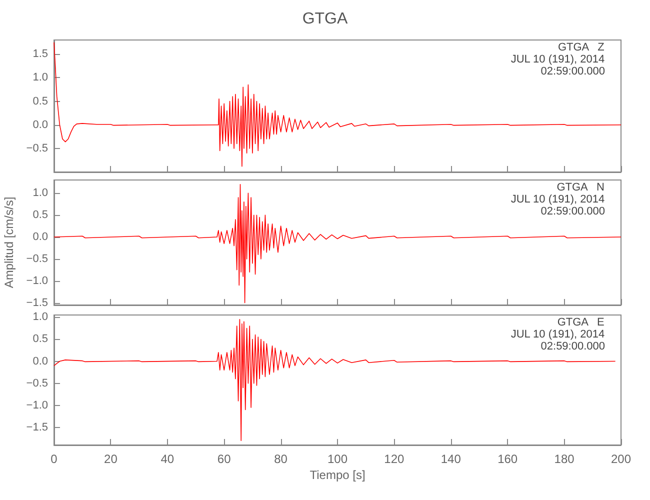 This screenshot has height=500, width=650. Describe the element at coordinates (167, 459) in the screenshot. I see `x-tick-label: 40` at that location.